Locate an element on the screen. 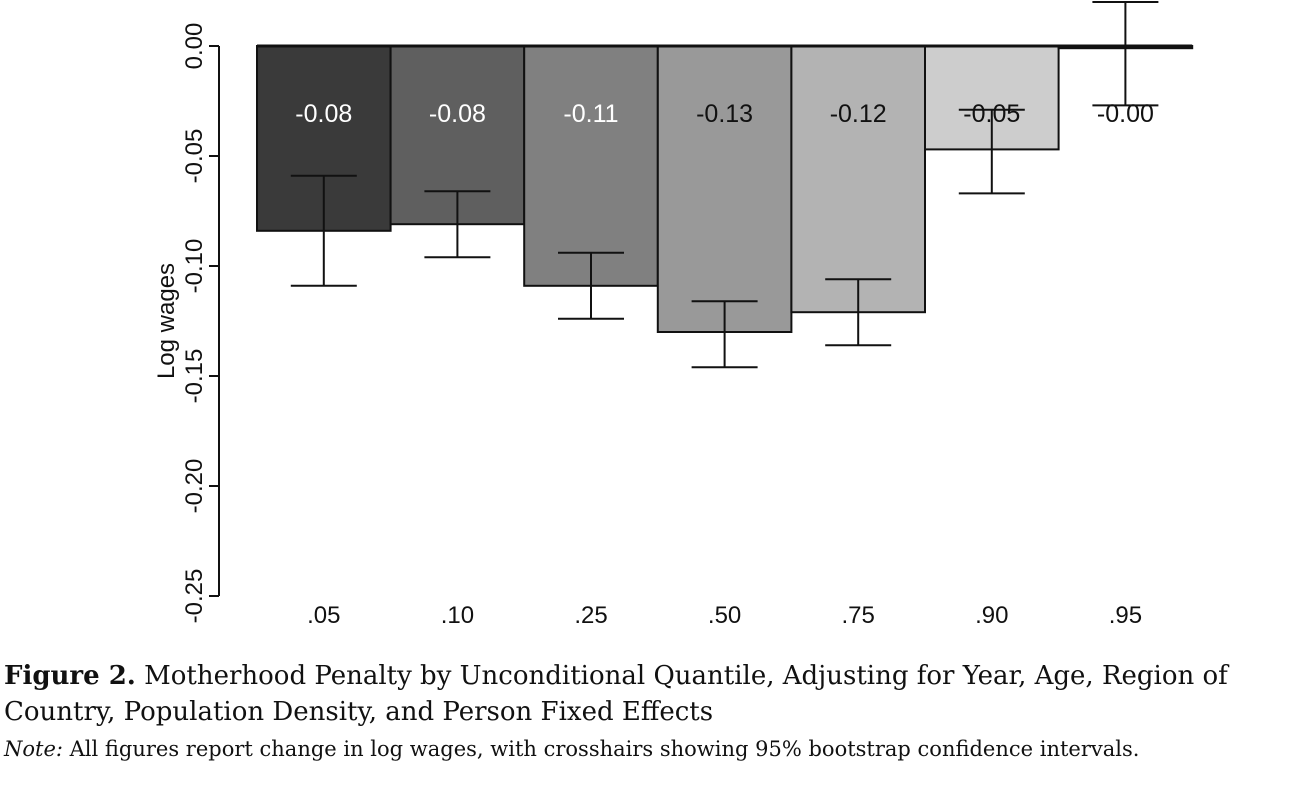 Image resolution: width=1315 pixels, height=797 pixels. y-axis-title: Log wages is located at coordinates (166, 321).